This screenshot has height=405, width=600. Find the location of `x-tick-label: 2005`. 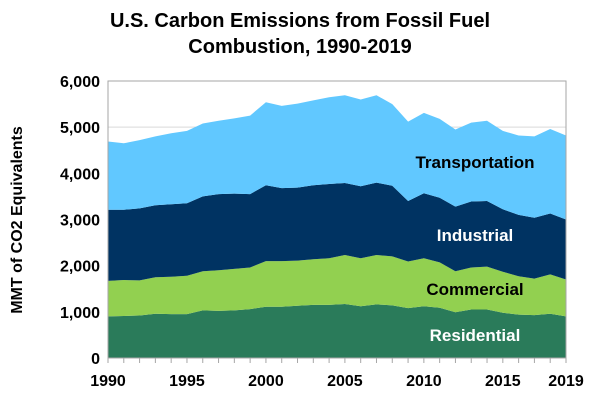

x-tick-label: 2005 is located at coordinates (345, 381).